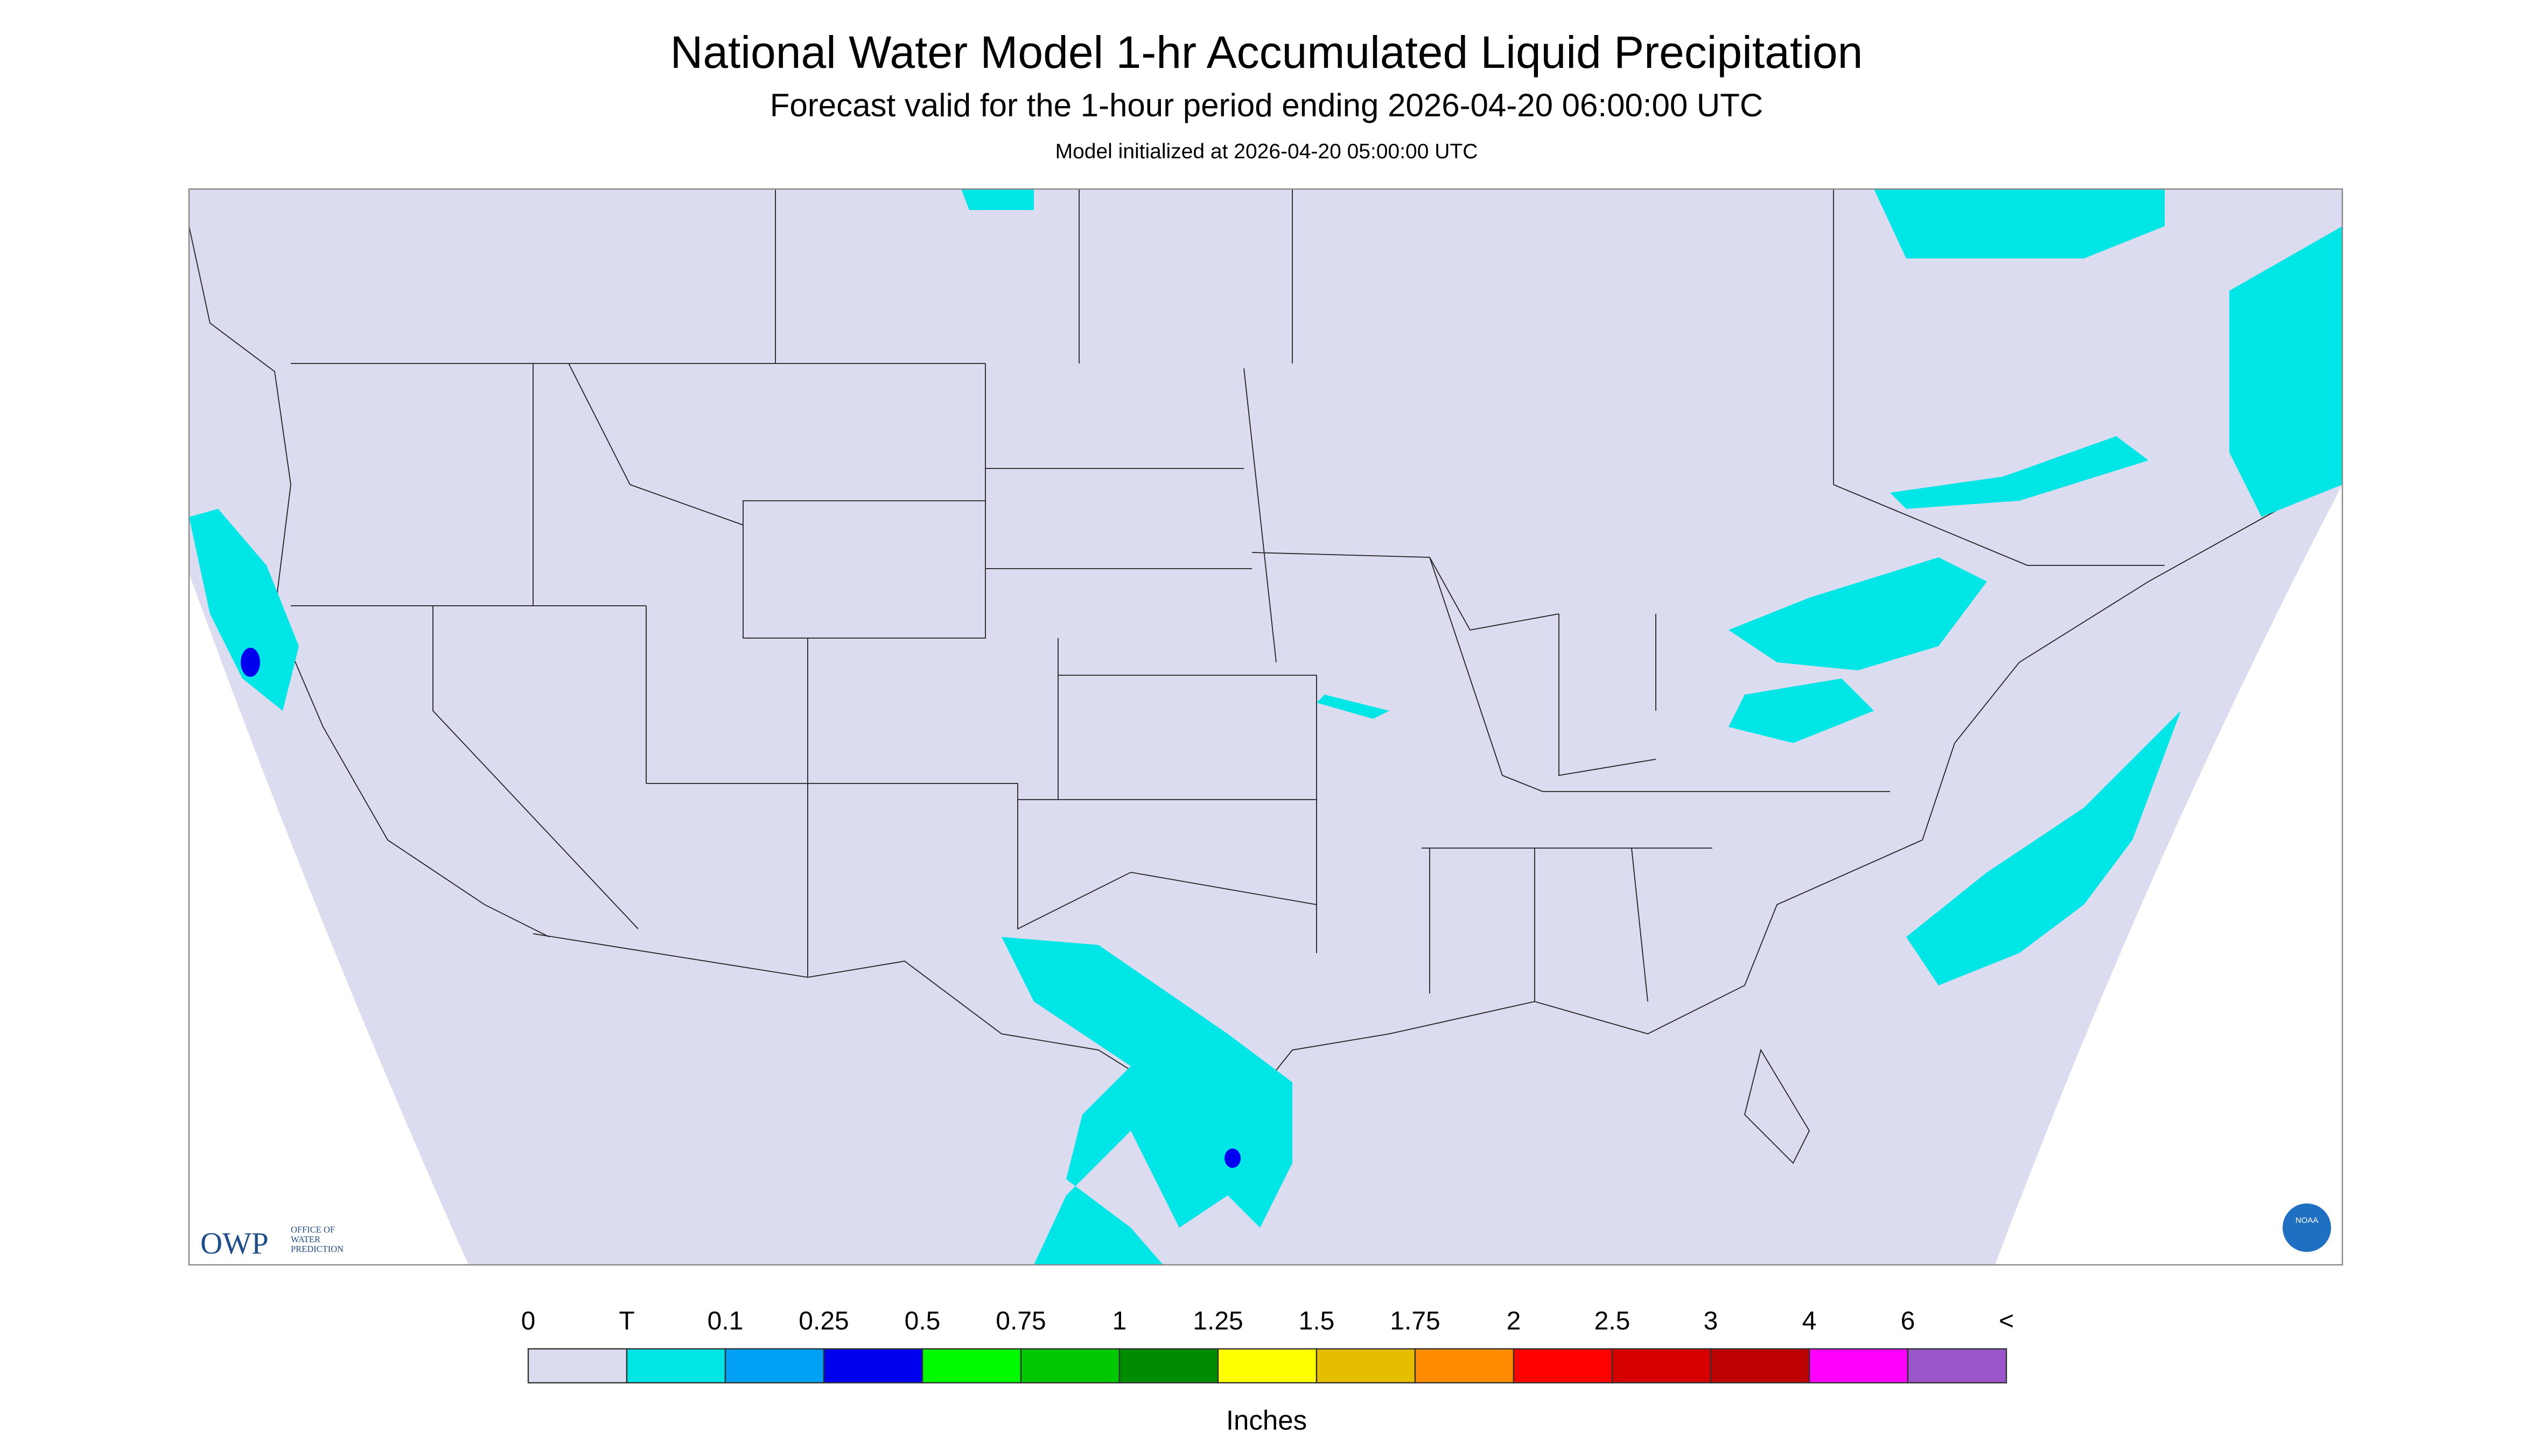 The image size is (2533, 1456). I want to click on legend-label: 1.75, so click(1415, 1321).